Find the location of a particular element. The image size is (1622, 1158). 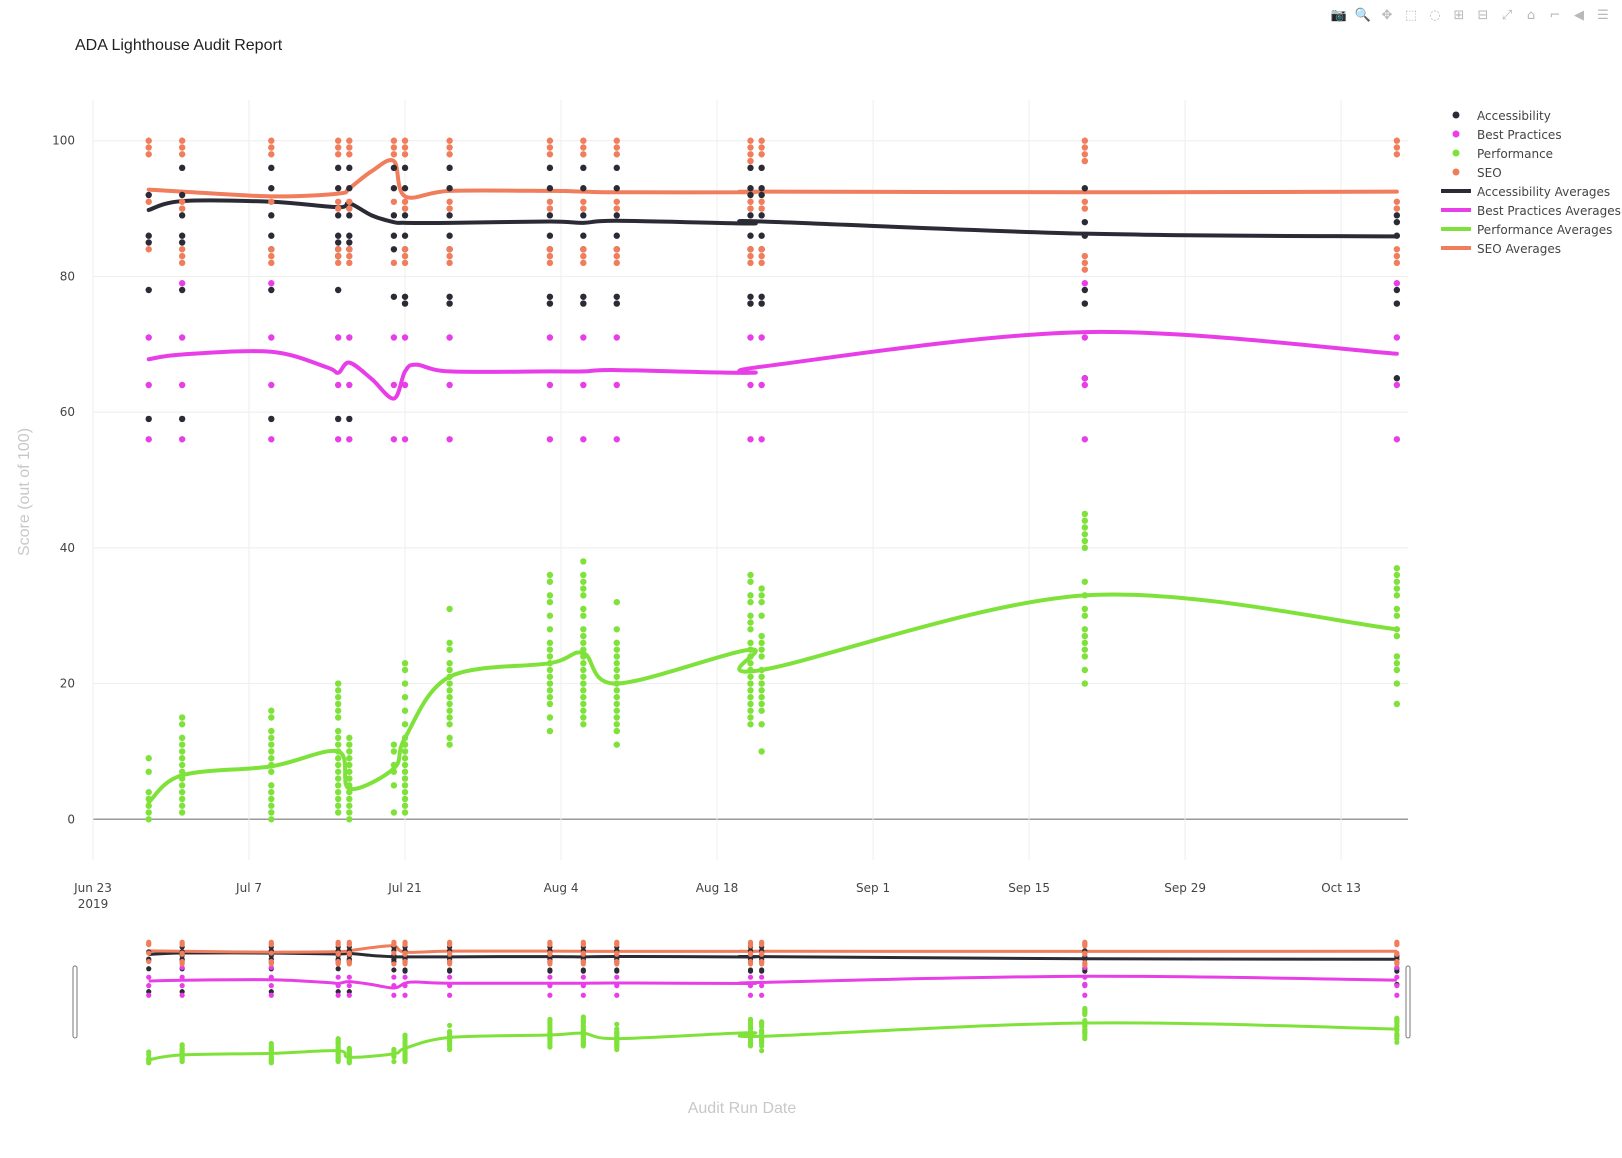

legend-item: Performance Averages is located at coordinates (1526, 230).